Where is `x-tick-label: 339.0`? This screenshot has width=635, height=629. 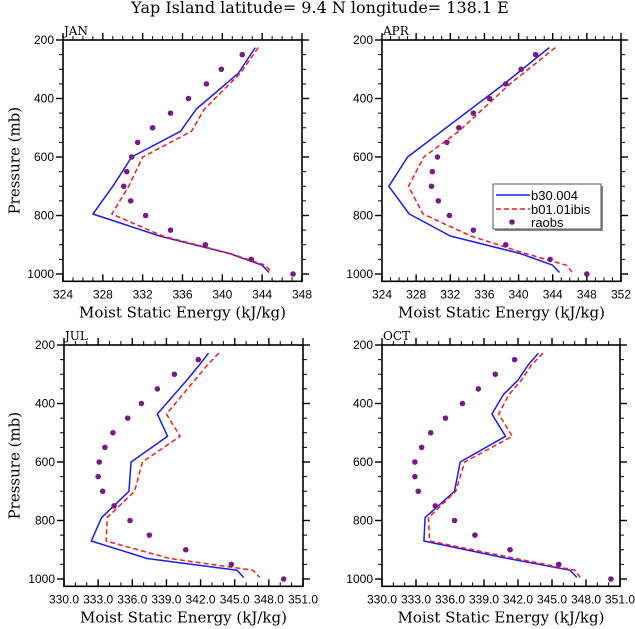
x-tick-label: 339.0 is located at coordinates (484, 599).